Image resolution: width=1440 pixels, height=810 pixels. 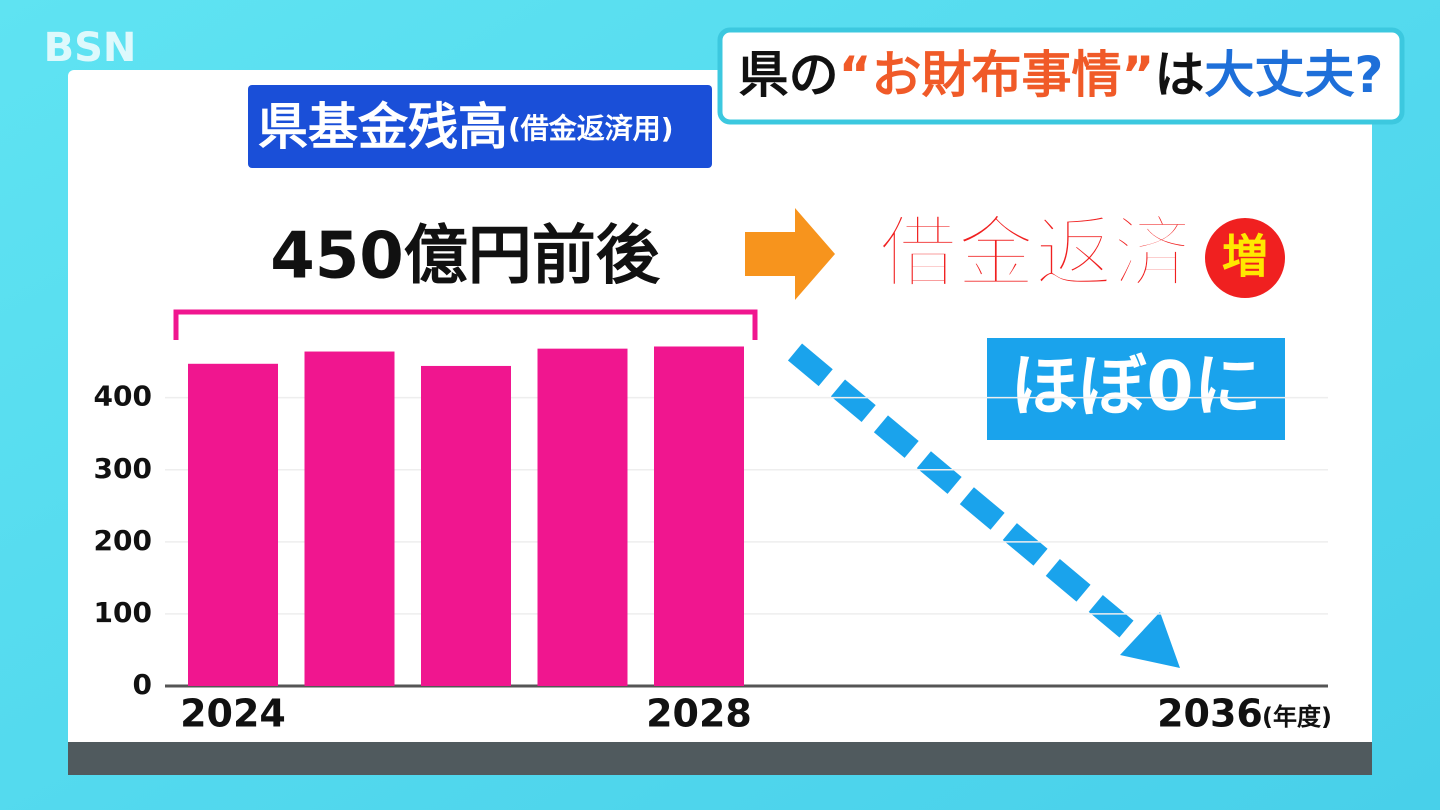 I want to click on increase-badge, so click(x=1245, y=258).